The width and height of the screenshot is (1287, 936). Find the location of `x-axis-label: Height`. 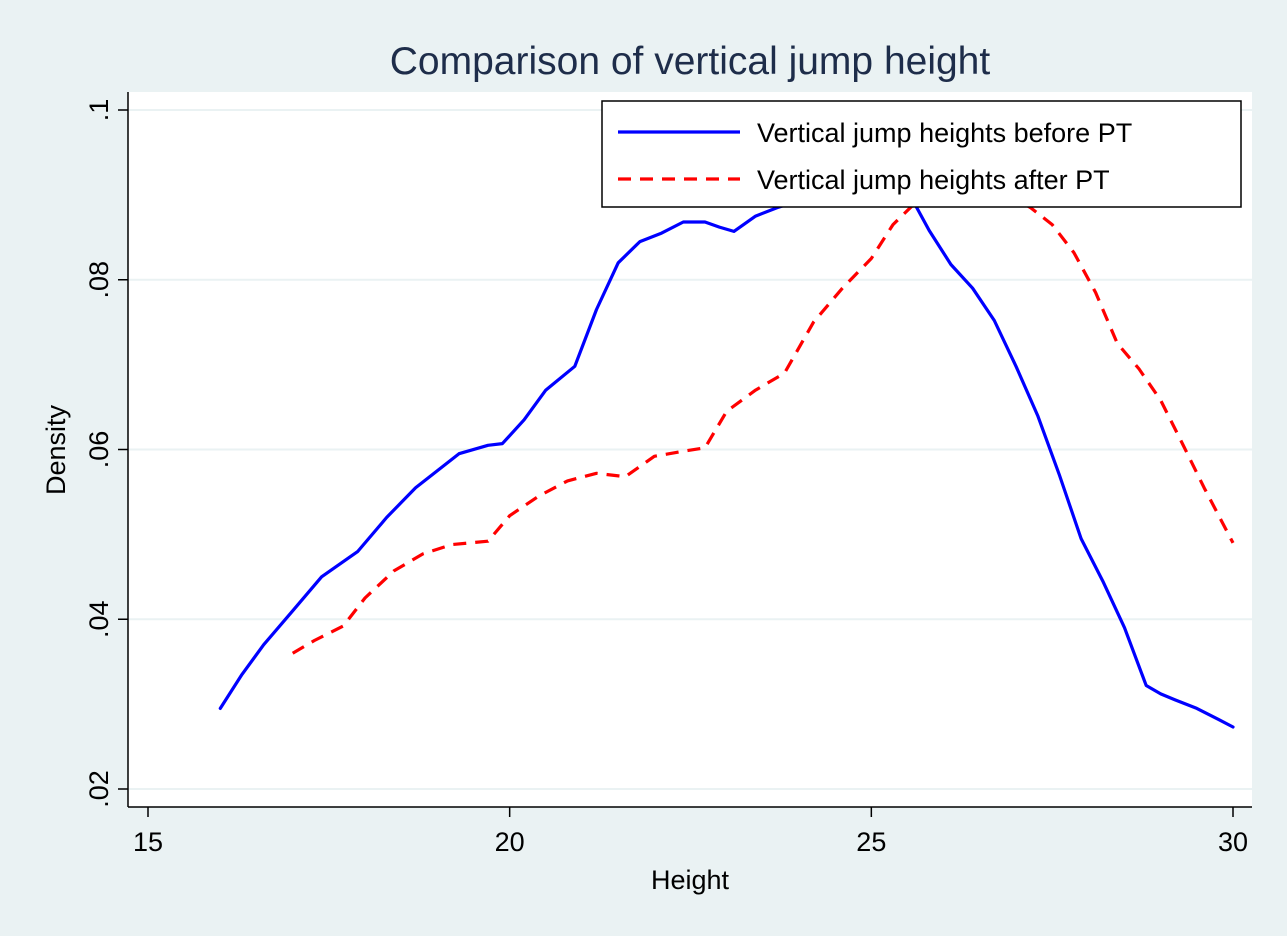

x-axis-label: Height is located at coordinates (690, 880).